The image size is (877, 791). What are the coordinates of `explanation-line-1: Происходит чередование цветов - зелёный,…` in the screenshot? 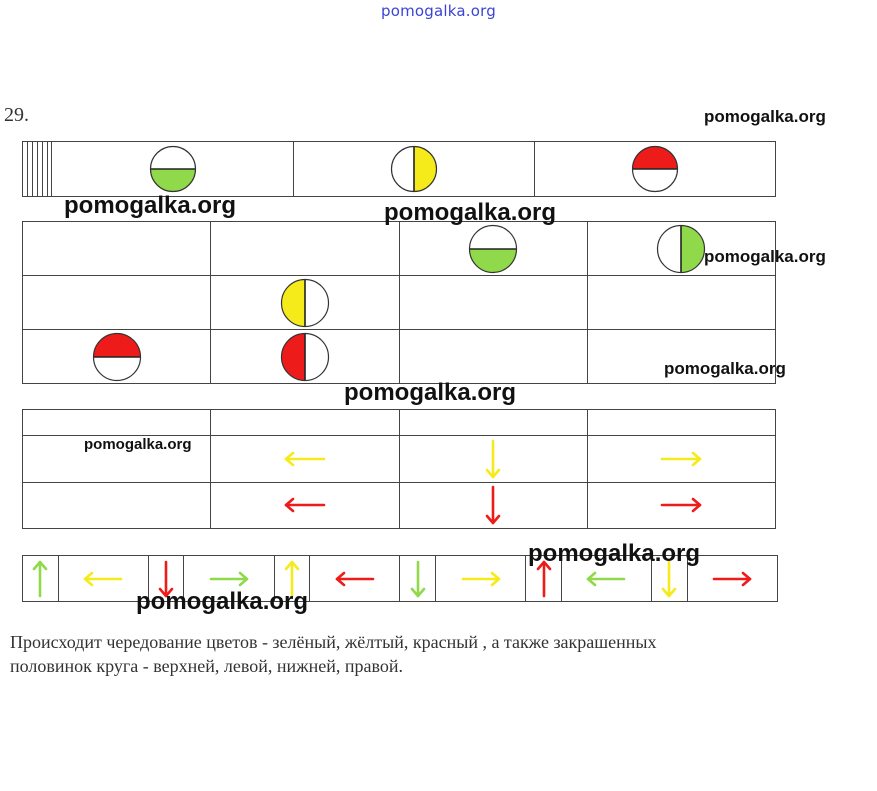 It's located at (333, 642).